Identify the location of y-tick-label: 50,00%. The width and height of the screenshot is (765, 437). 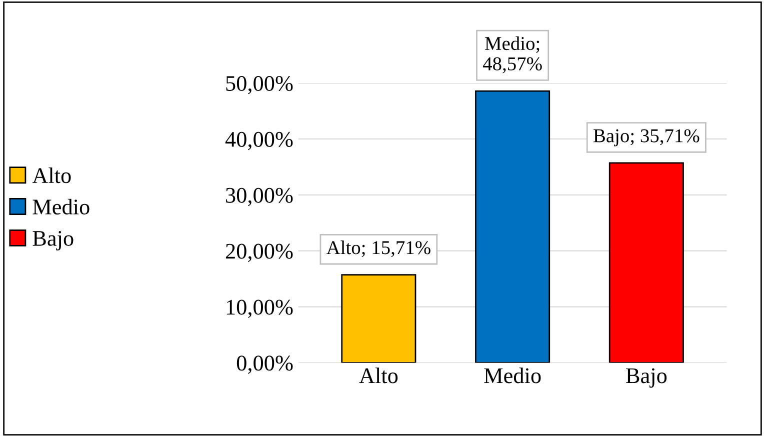
(259, 85).